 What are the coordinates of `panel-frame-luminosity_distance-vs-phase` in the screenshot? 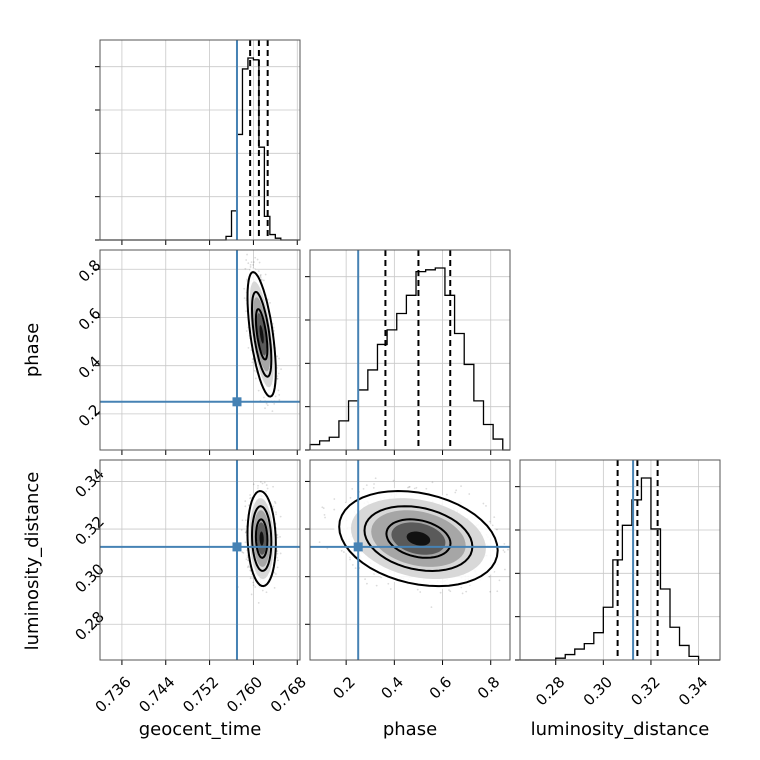 It's located at (410, 560).